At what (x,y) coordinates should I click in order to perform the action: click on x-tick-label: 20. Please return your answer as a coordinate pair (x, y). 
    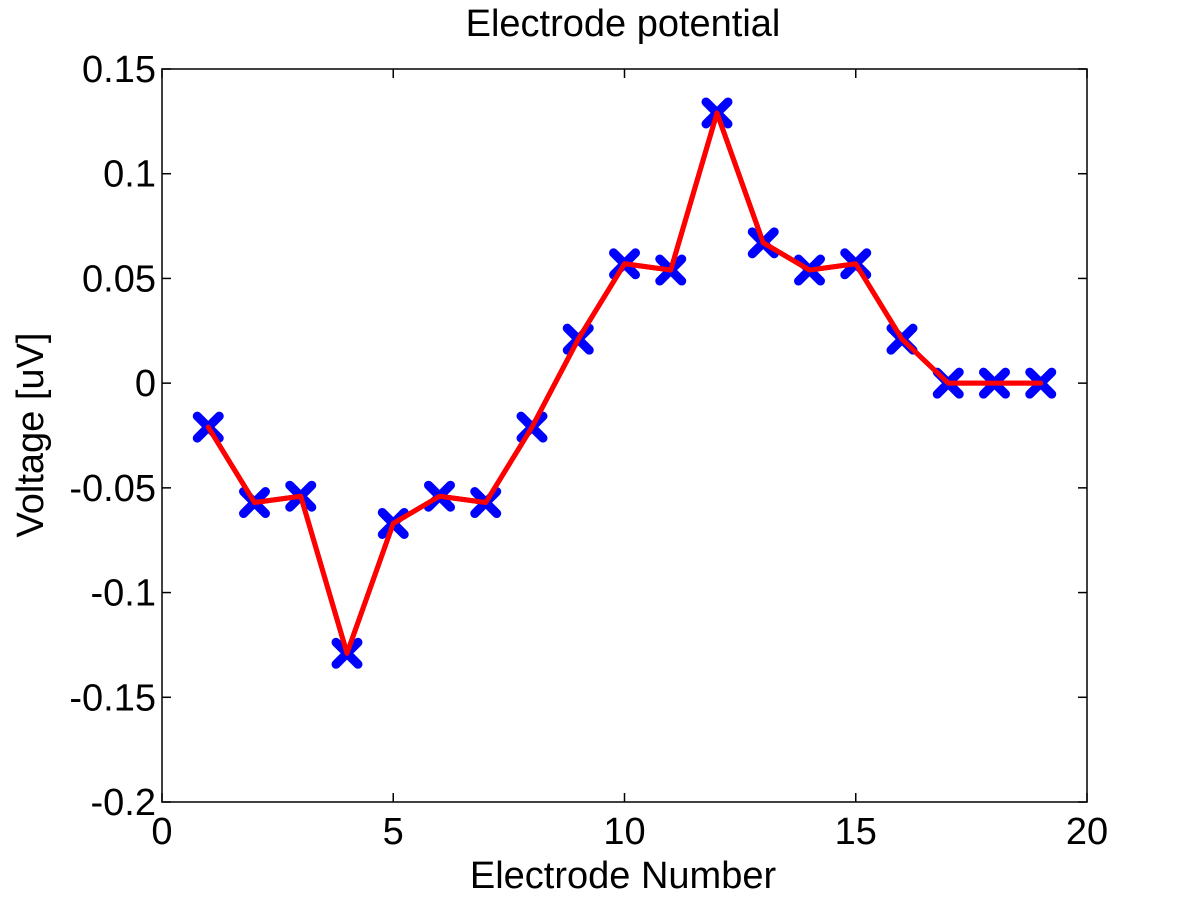
    Looking at the image, I should click on (1087, 832).